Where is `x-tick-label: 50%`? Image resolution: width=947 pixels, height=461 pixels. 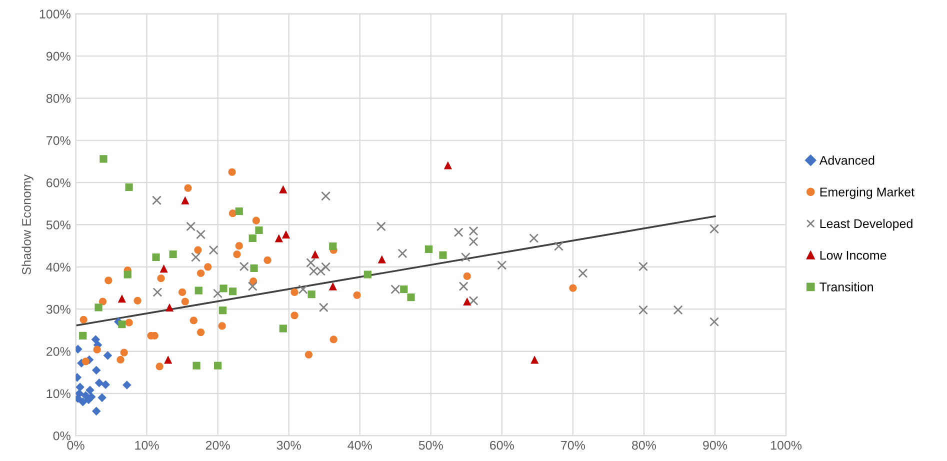
x-tick-label: 50% is located at coordinates (430, 445).